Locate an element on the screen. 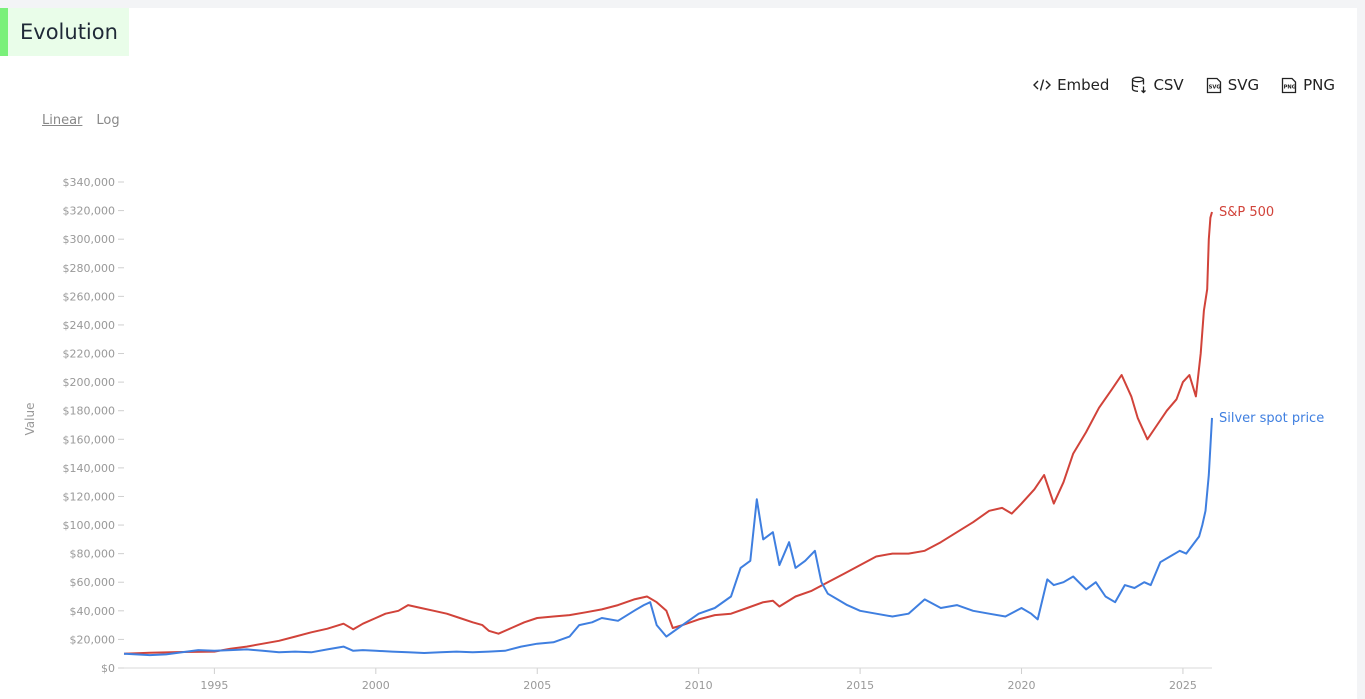 This screenshot has height=699, width=1365. series-label-s-p-500: S&P 500 is located at coordinates (1246, 212).